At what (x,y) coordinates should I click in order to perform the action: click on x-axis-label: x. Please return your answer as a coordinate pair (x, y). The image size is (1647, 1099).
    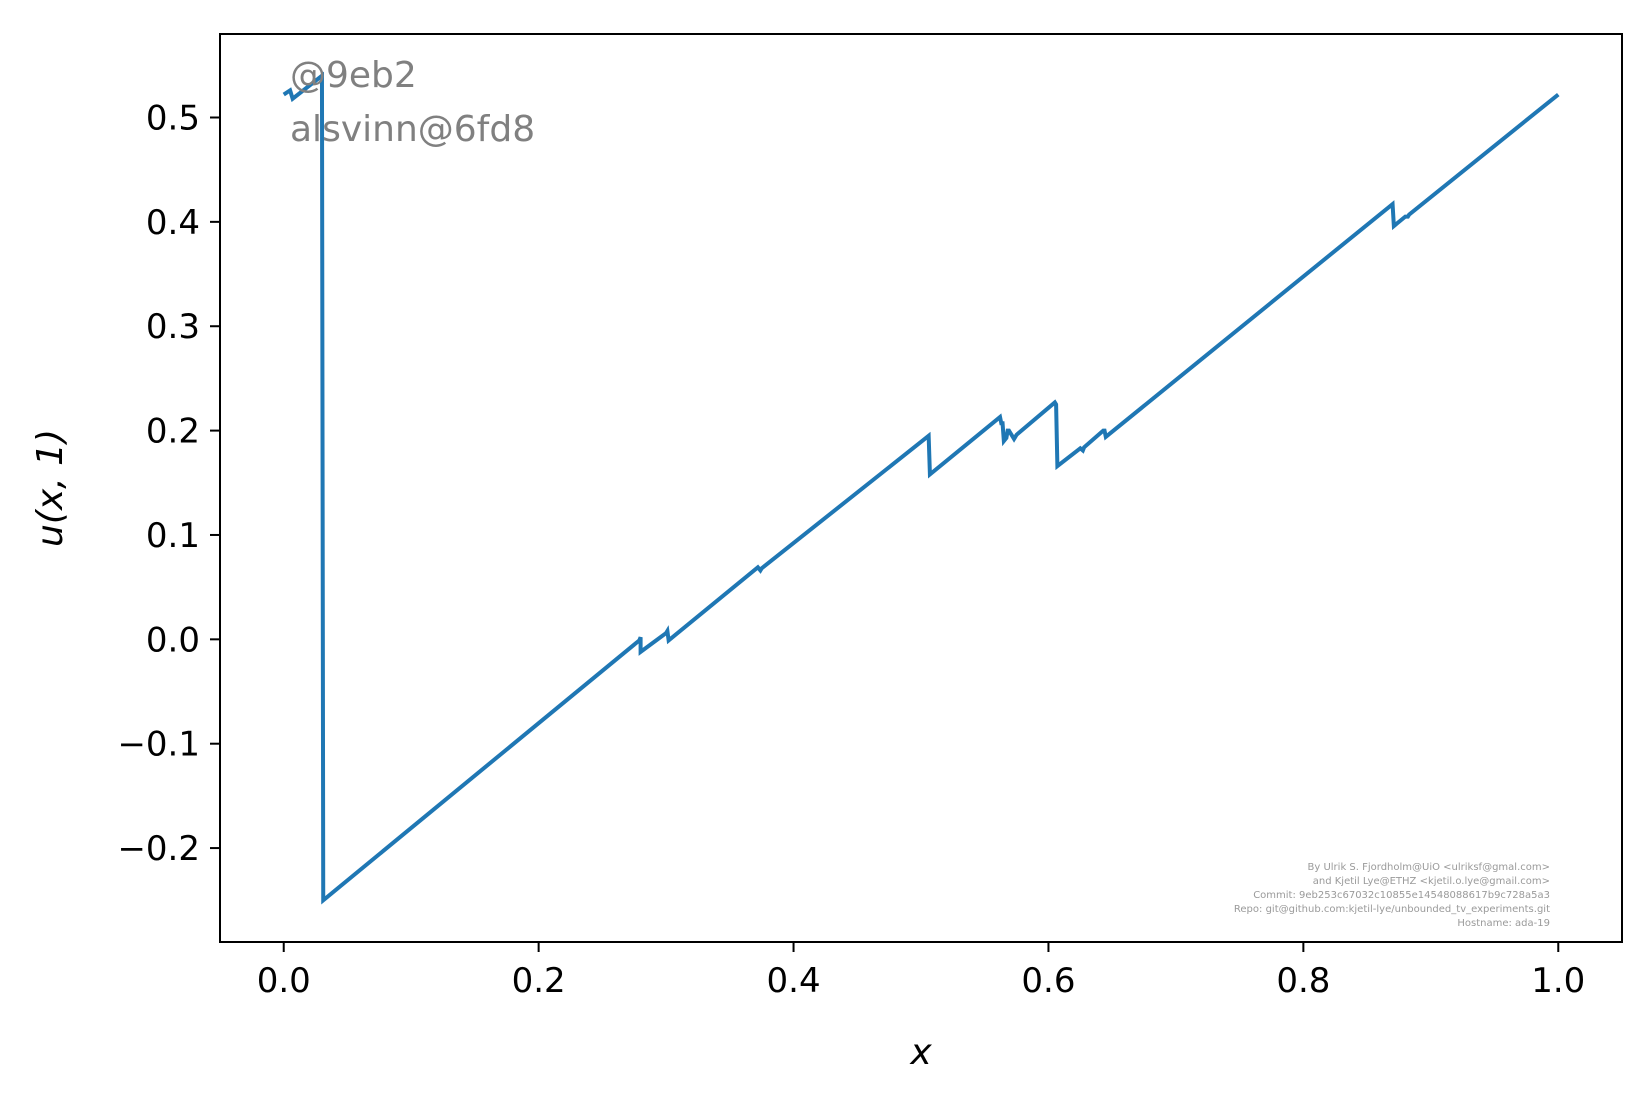
    Looking at the image, I should click on (920, 1052).